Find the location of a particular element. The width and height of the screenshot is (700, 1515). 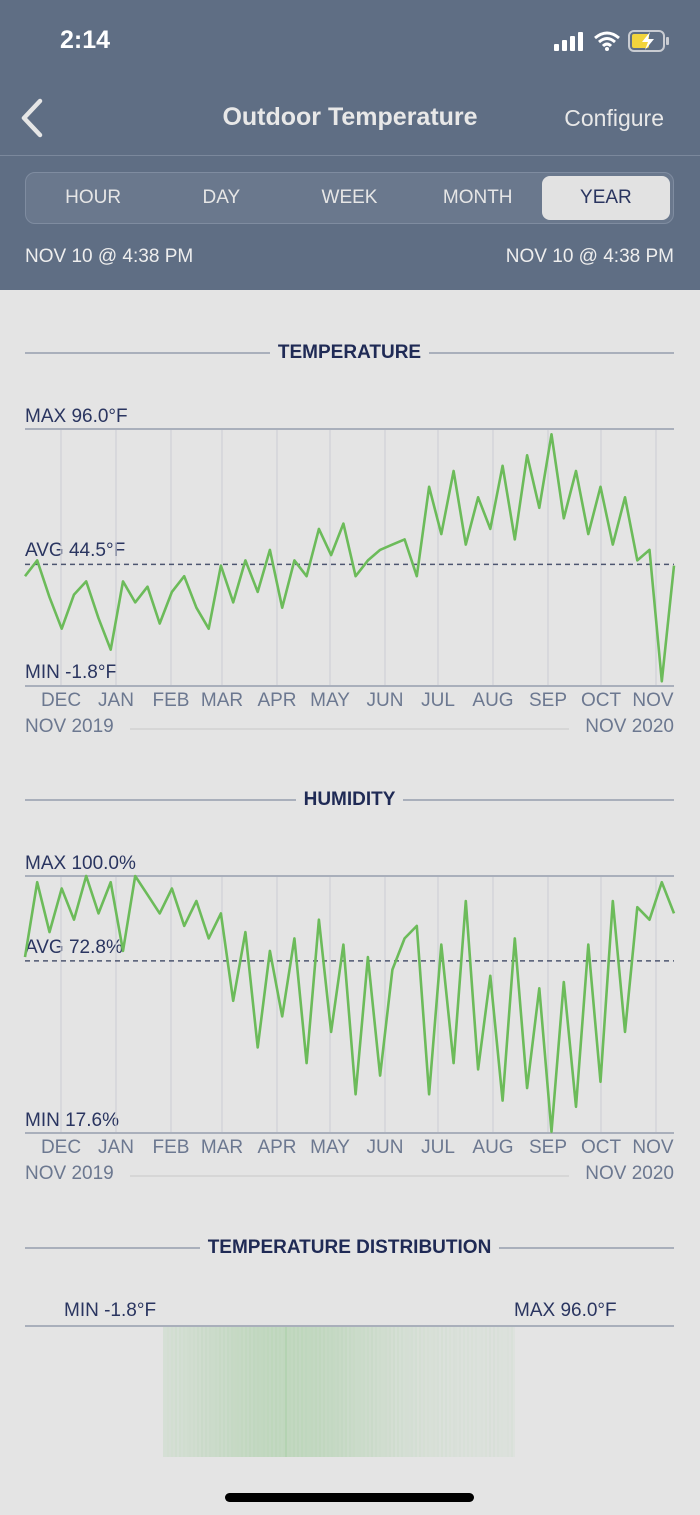

distribution-title: TEMPERATURE DISTRIBUTION is located at coordinates (349, 1247).